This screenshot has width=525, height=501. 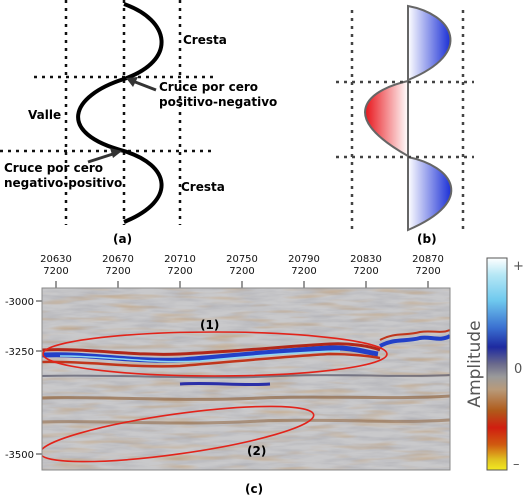 What do you see at coordinates (180, 259) in the screenshot?
I see `x-tick-3-top: 20710` at bounding box center [180, 259].